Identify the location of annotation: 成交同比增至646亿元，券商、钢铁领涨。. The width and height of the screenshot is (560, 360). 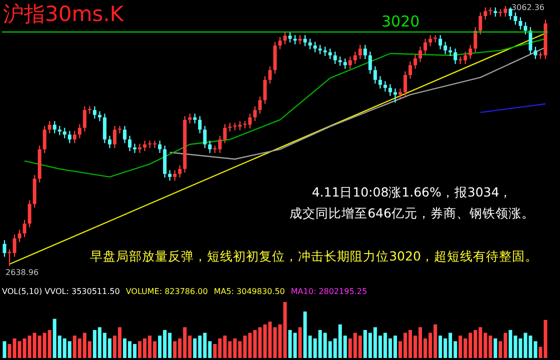
(412, 212).